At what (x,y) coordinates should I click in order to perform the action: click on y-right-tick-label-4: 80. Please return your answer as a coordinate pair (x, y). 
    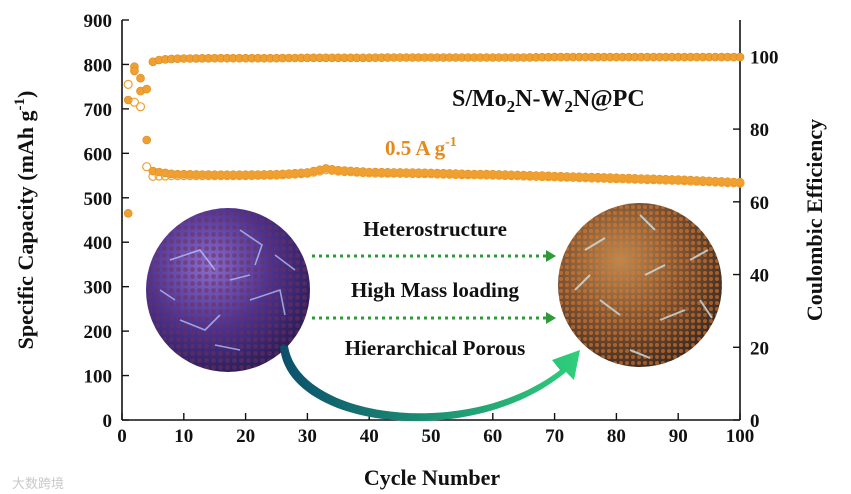
    Looking at the image, I should click on (759, 130).